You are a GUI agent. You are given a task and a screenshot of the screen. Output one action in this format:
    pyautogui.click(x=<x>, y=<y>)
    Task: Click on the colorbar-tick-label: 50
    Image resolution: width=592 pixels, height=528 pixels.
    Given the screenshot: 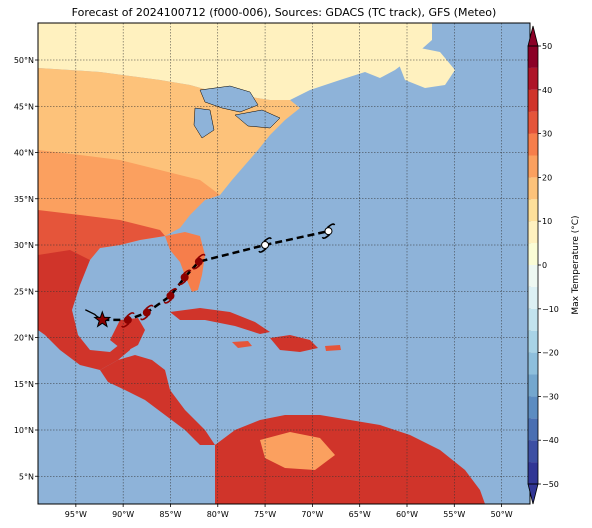 What is the action you would take?
    pyautogui.click(x=547, y=46)
    